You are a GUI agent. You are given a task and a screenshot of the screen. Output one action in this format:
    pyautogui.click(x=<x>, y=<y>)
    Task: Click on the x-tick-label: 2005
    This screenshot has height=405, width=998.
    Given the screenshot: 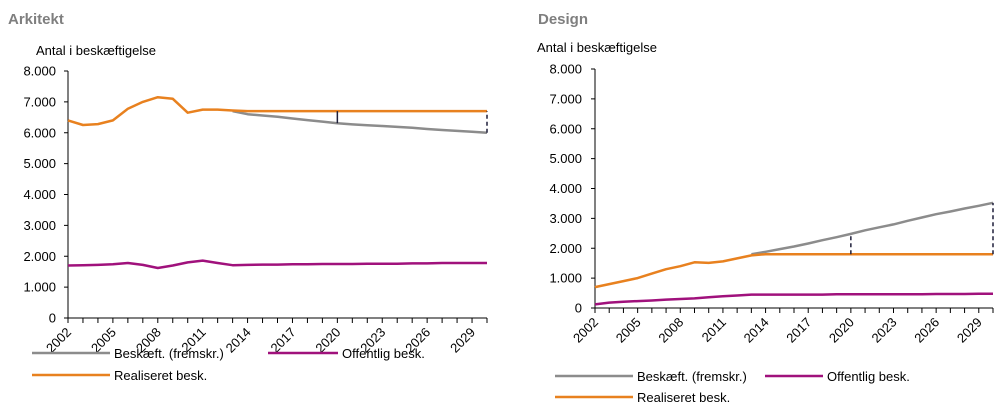 What is the action you would take?
    pyautogui.click(x=628, y=330)
    